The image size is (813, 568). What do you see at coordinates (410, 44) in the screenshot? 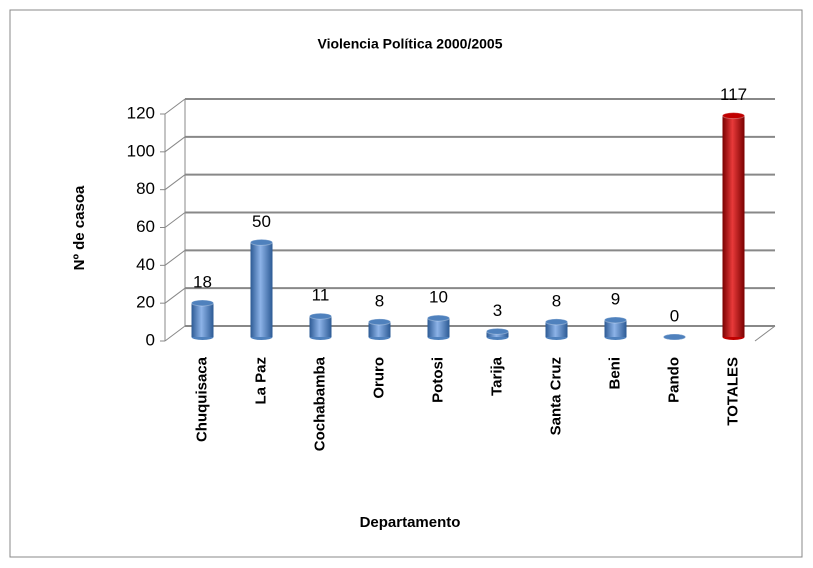
I see `chart-title: Violencia Política 2000/2005` at bounding box center [410, 44].